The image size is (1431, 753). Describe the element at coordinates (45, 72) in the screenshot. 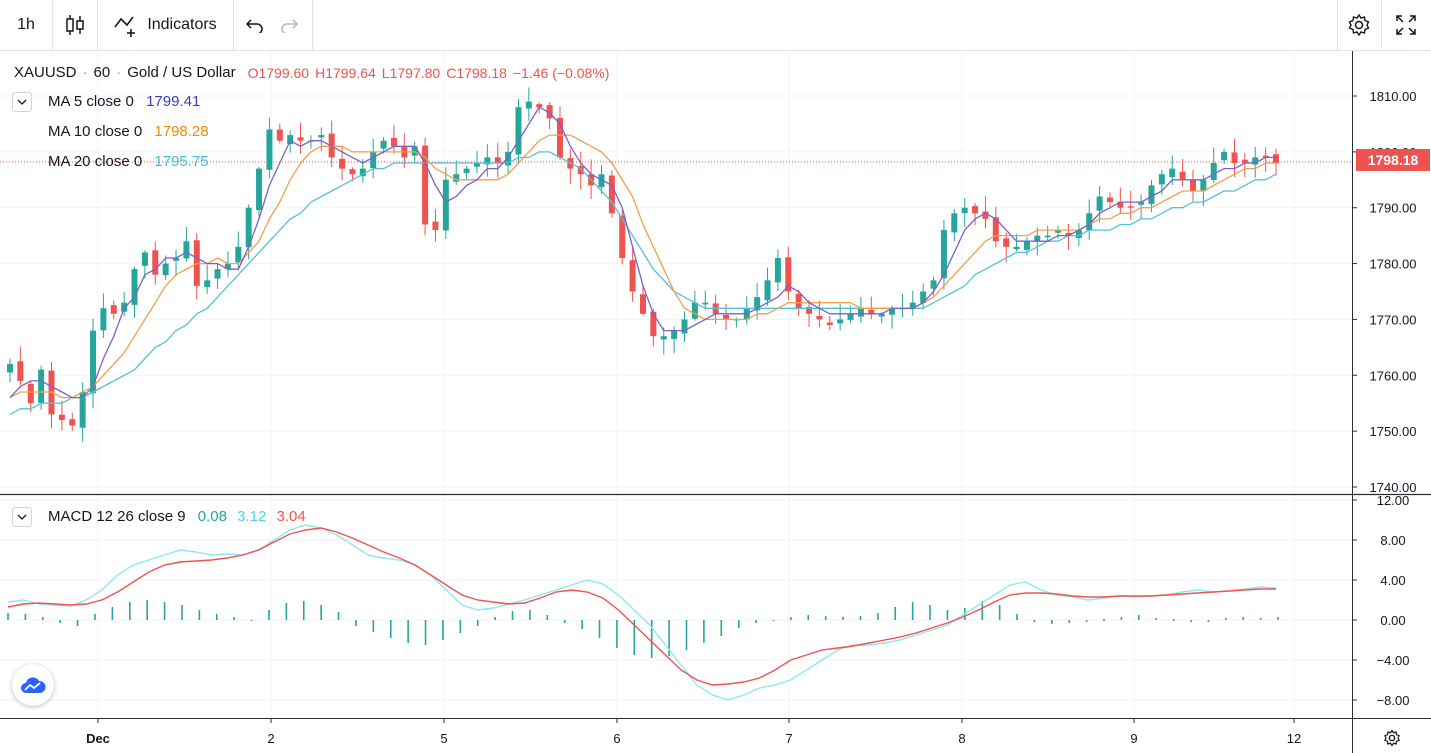

I see `symbol-name: XAUUSD` at that location.